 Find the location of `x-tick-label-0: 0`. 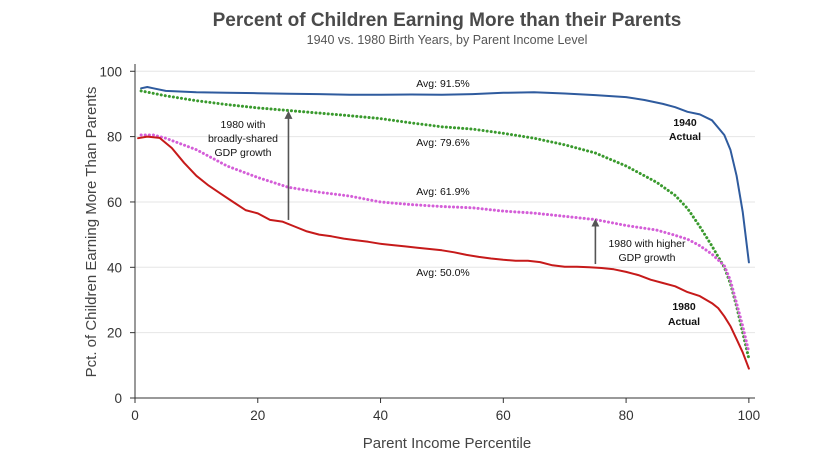

x-tick-label-0: 0 is located at coordinates (135, 415).